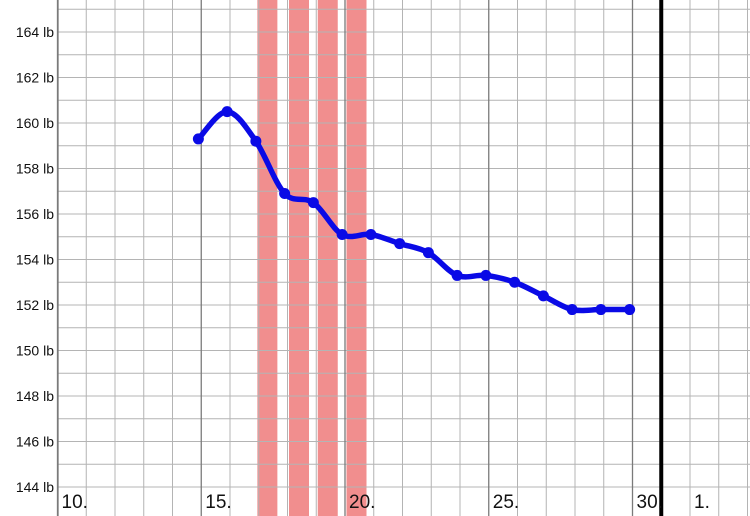  Describe the element at coordinates (35, 123) in the screenshot. I see `y-tick-label: 160 lb` at that location.